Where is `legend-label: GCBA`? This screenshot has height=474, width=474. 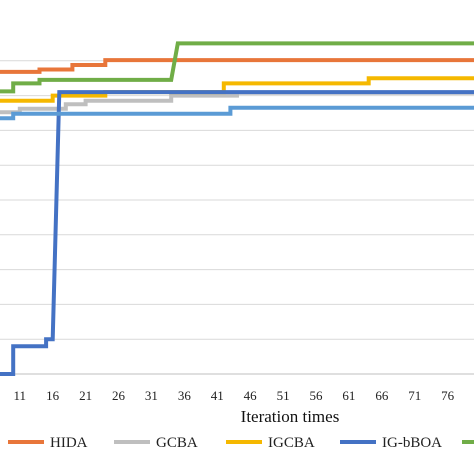
legend-label: GCBA is located at coordinates (177, 443).